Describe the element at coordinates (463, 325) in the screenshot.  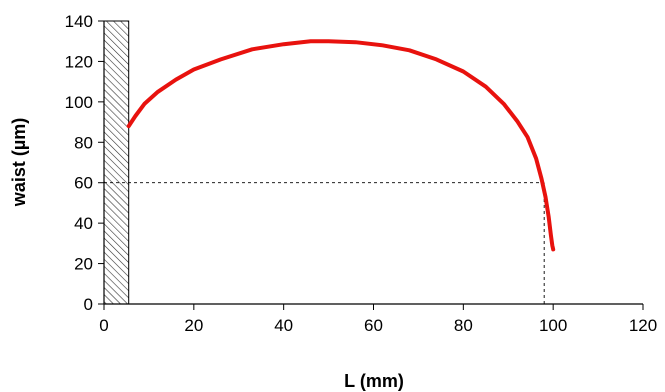
I see `x-tick-label: 80` at that location.